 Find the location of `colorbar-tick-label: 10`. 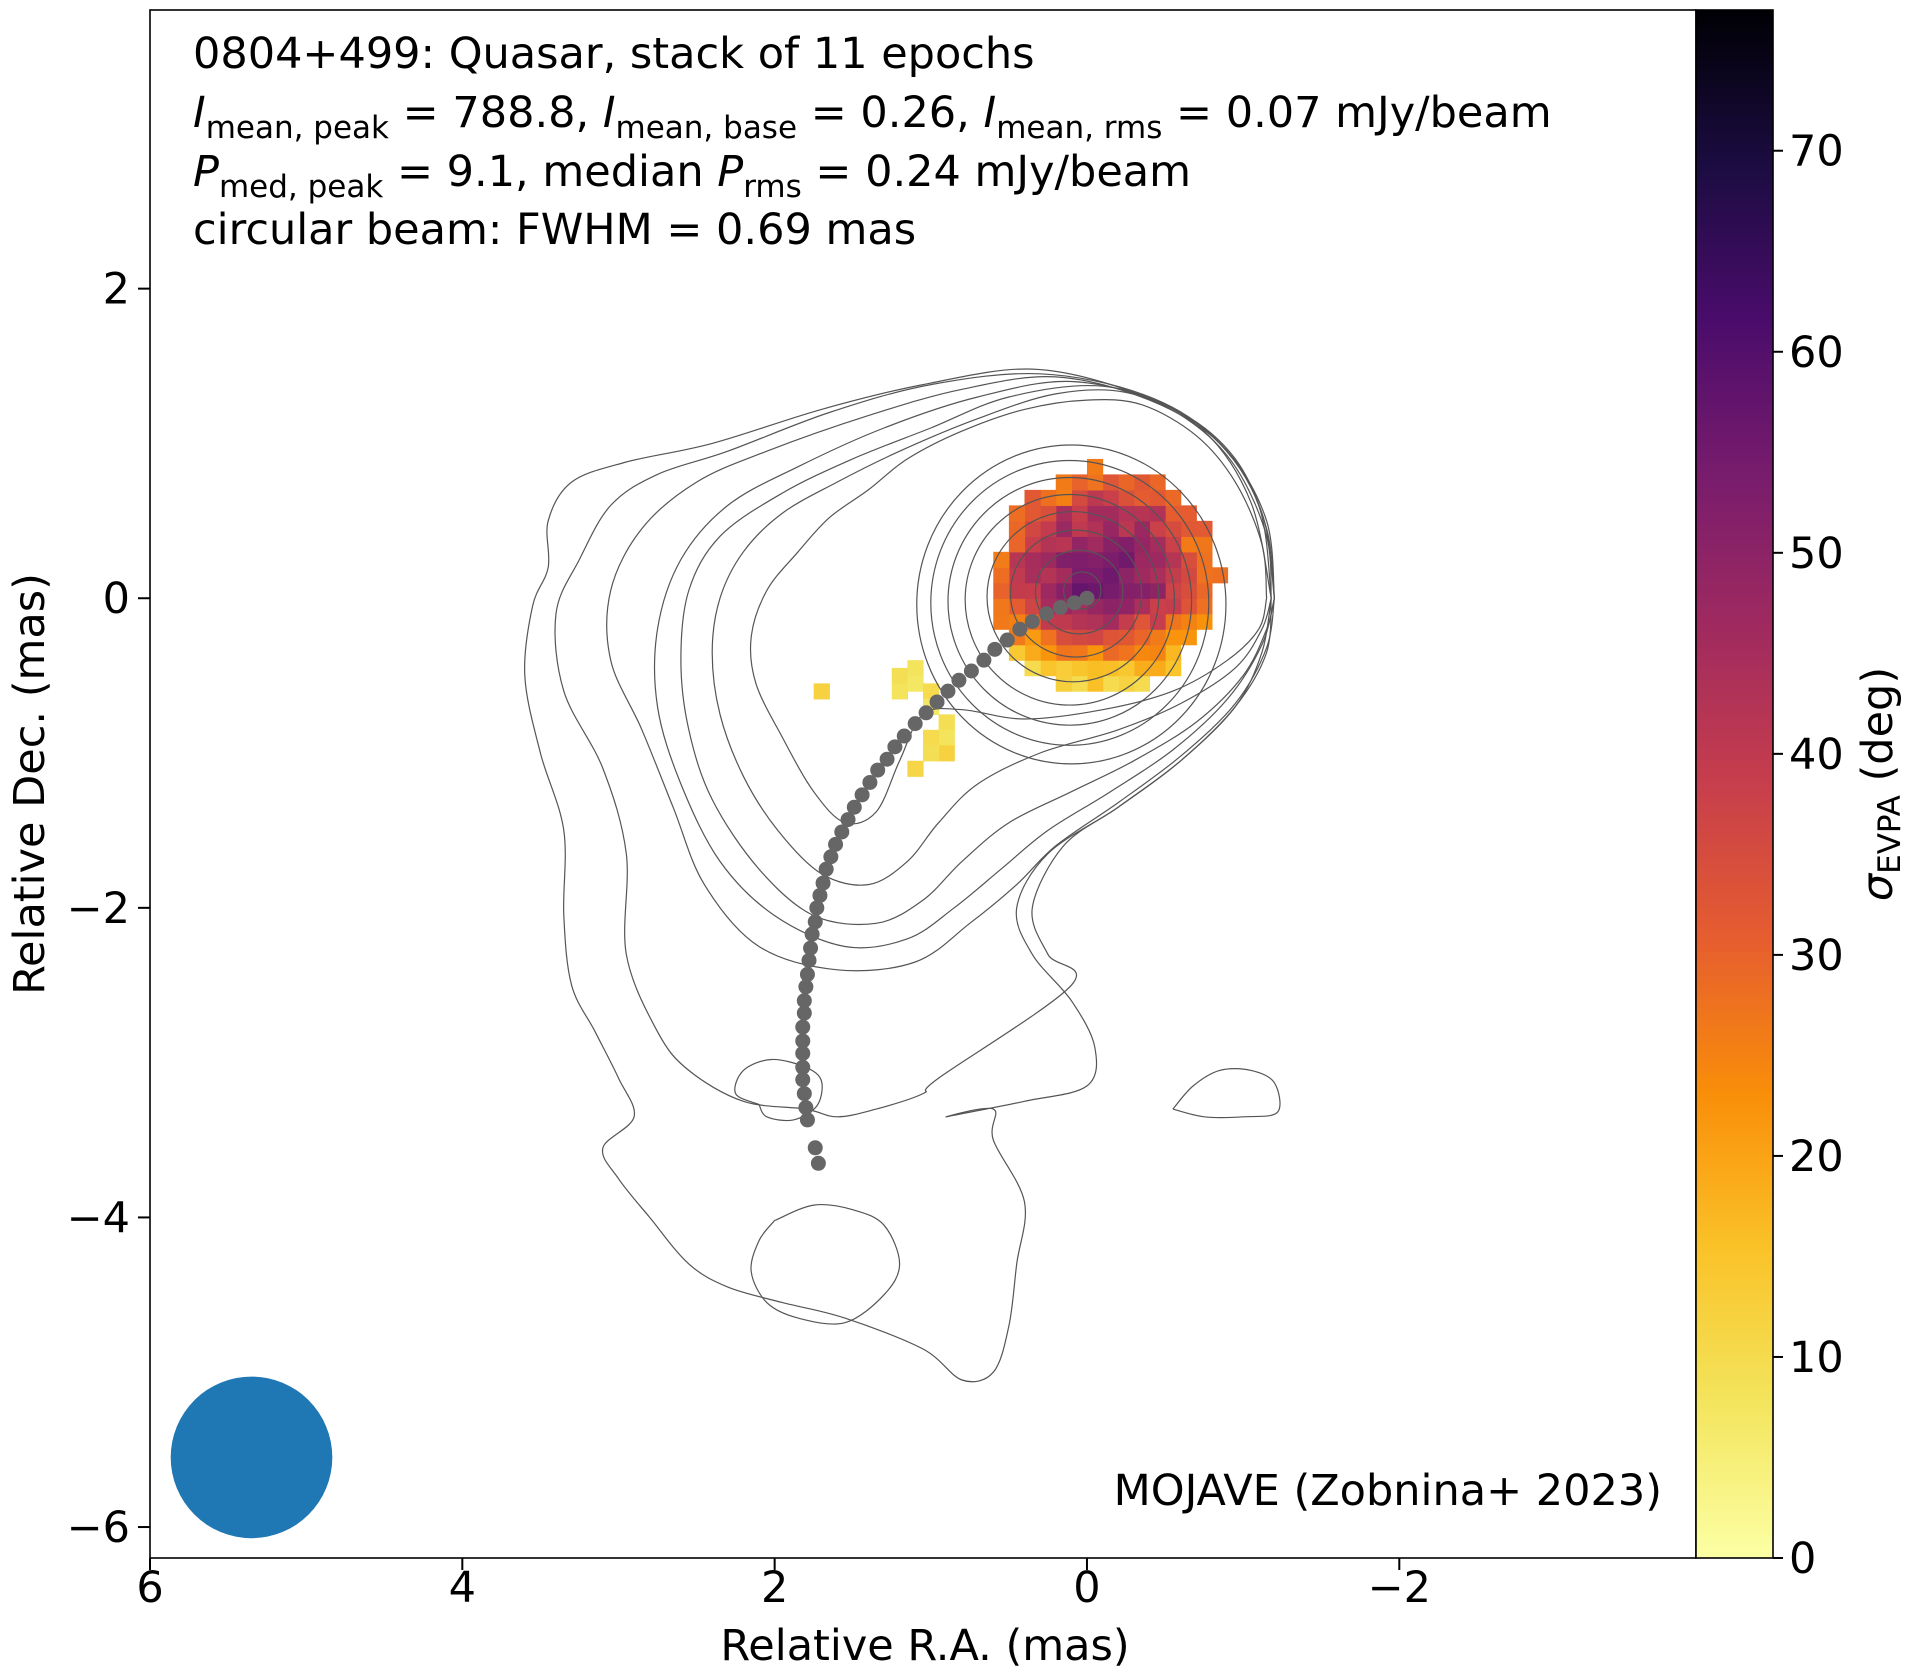

colorbar-tick-label: 10 is located at coordinates (1816, 1358).